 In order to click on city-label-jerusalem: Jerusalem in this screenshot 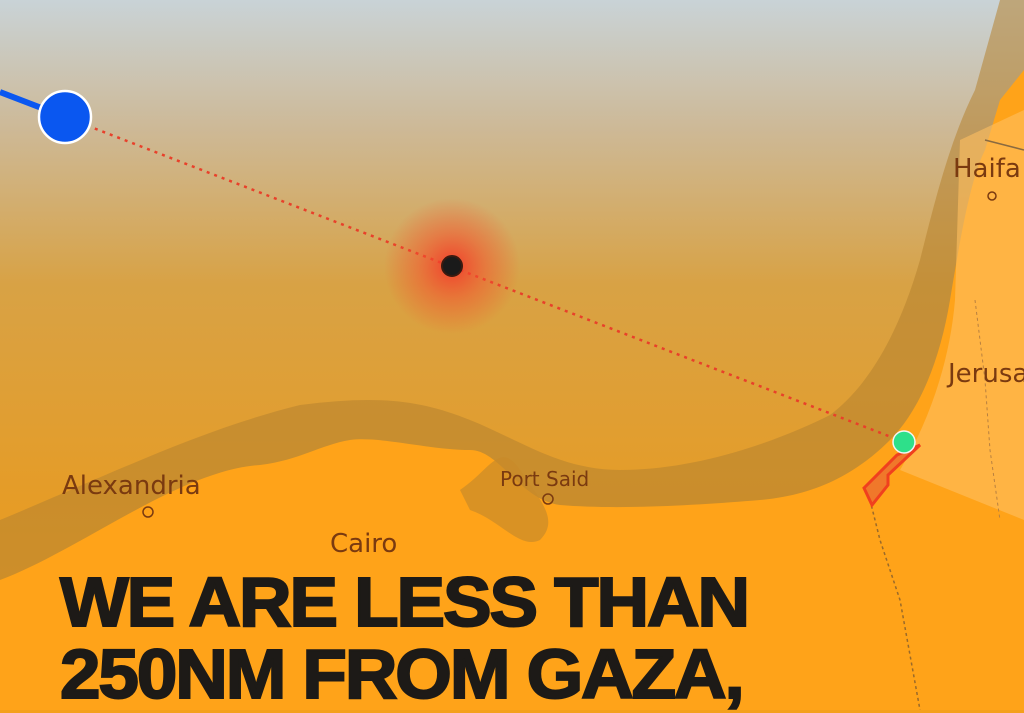, I will do `click(985, 374)`.